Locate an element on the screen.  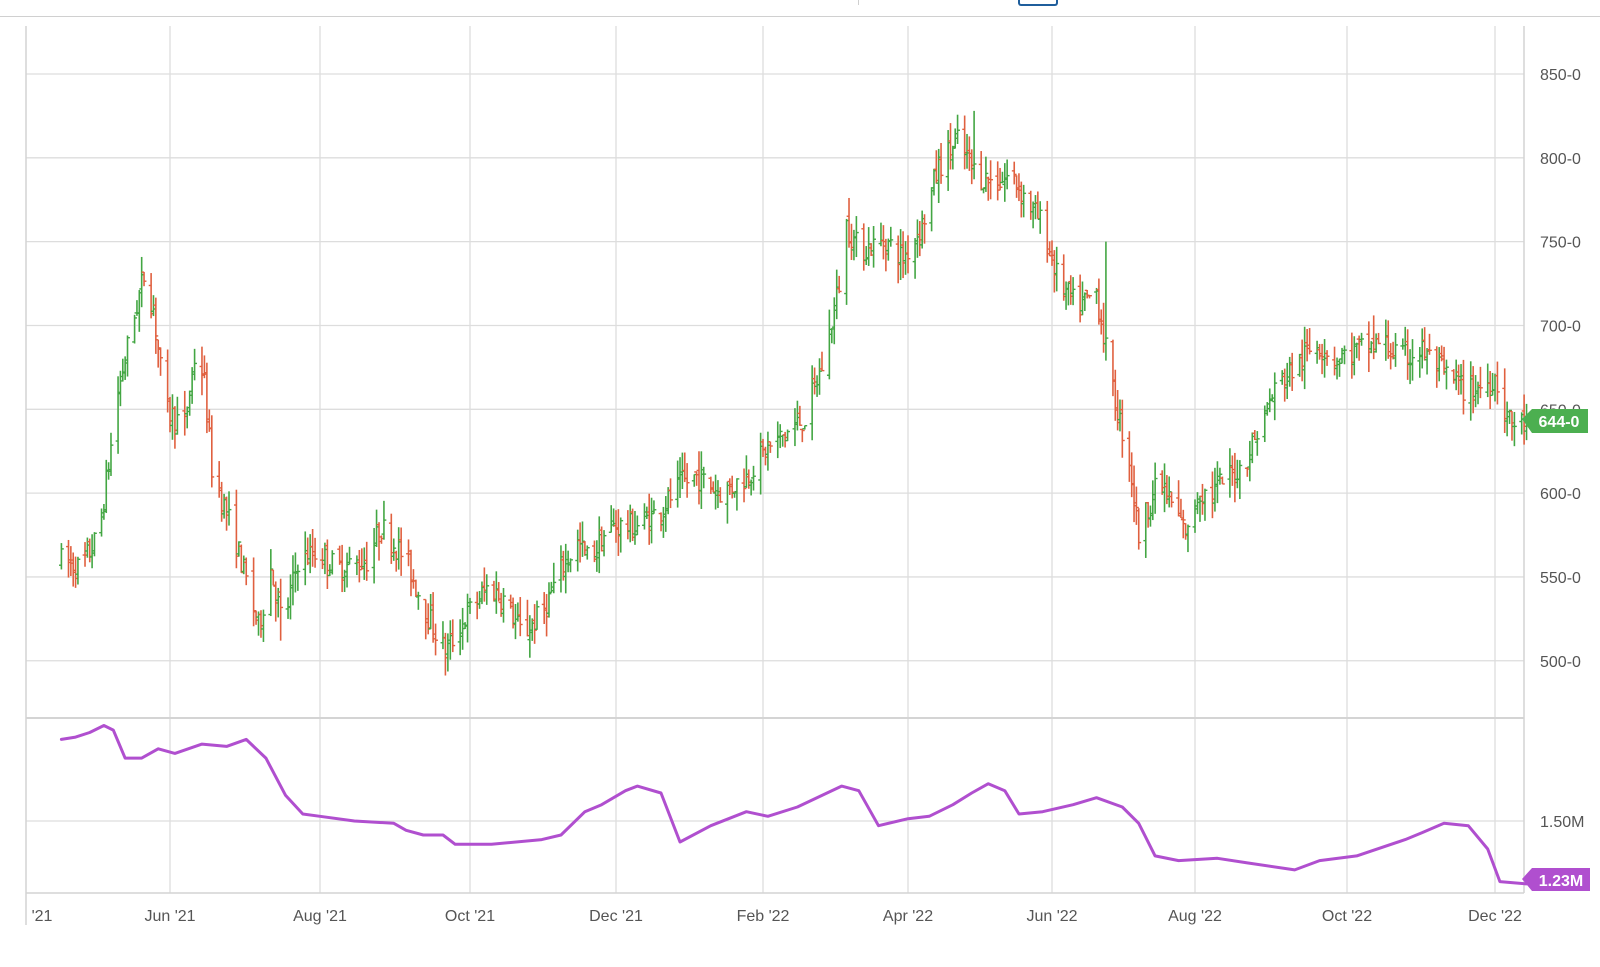
x-tick-label: Oct '21 is located at coordinates (470, 916).